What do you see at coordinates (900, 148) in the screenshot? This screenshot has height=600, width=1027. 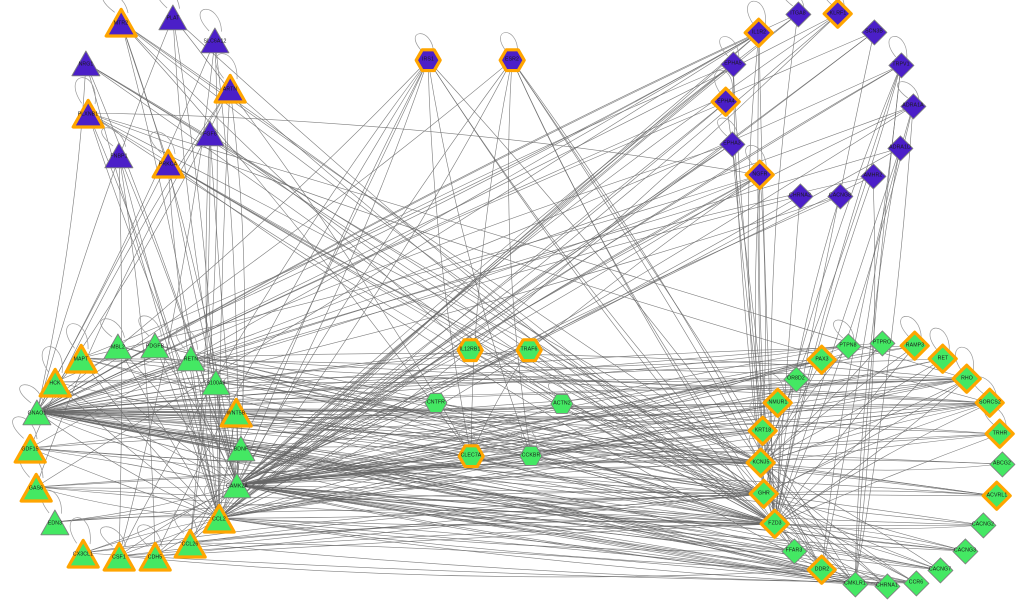 I see `graph-node-adra1d: ADRA1D` at bounding box center [900, 148].